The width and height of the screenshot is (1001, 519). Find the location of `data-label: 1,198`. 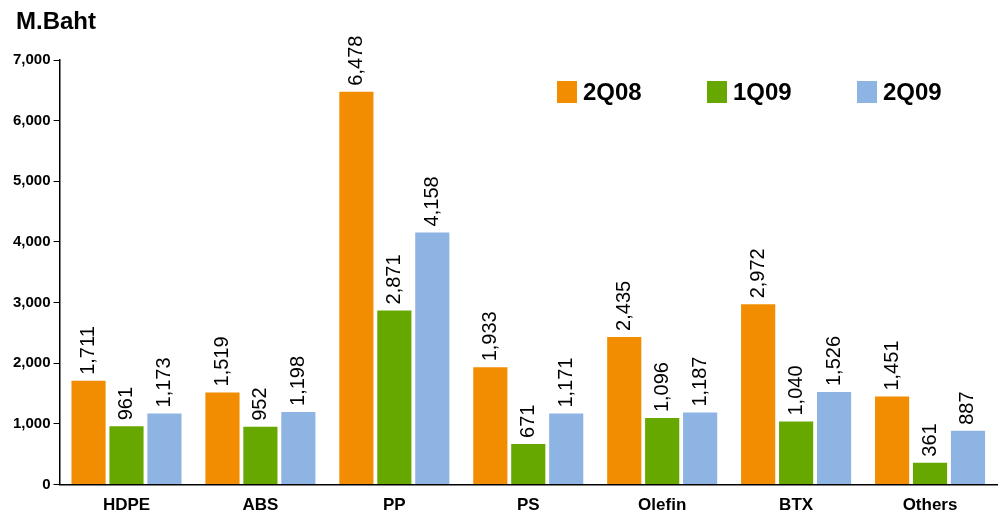

data-label: 1,198 is located at coordinates (296, 380).